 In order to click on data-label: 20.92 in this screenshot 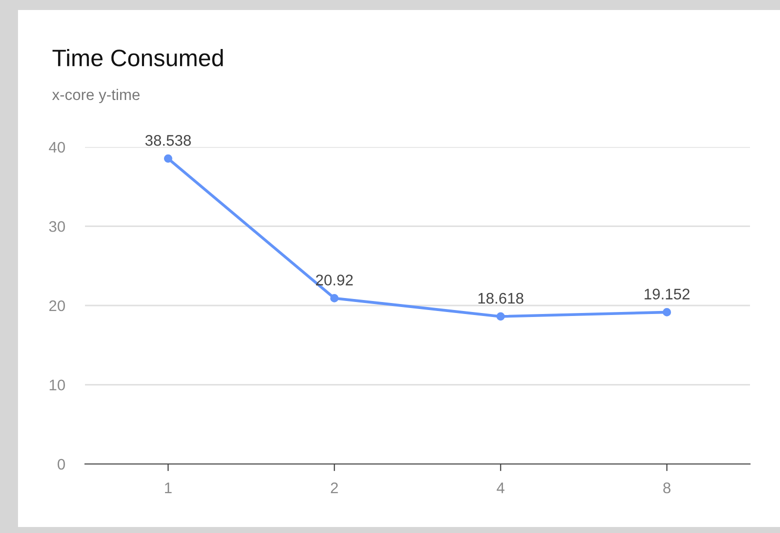, I will do `click(334, 280)`.